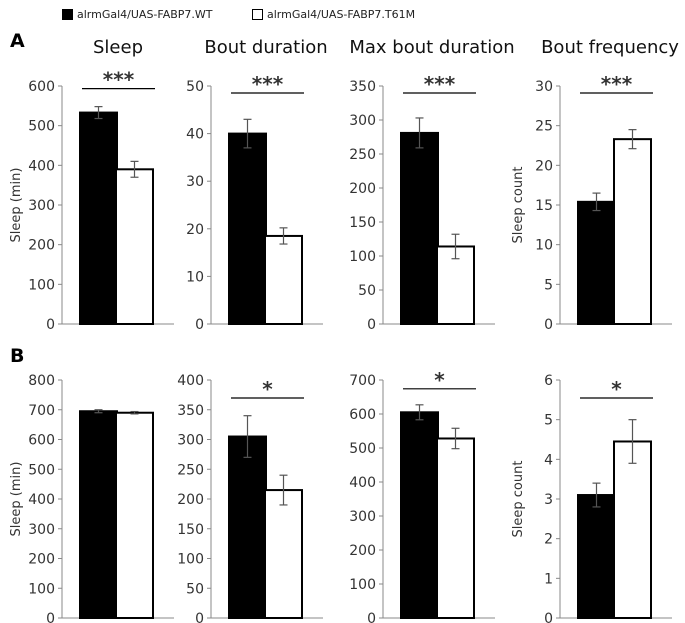  What do you see at coordinates (16, 205) in the screenshot?
I see `chart-1-y-label: Sleep (min)` at bounding box center [16, 205].